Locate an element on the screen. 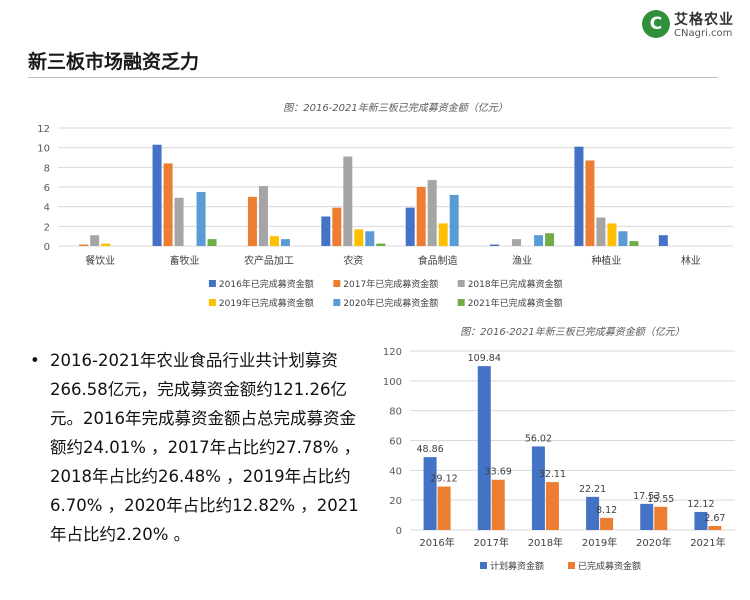  data-label: 56.02 is located at coordinates (538, 438).